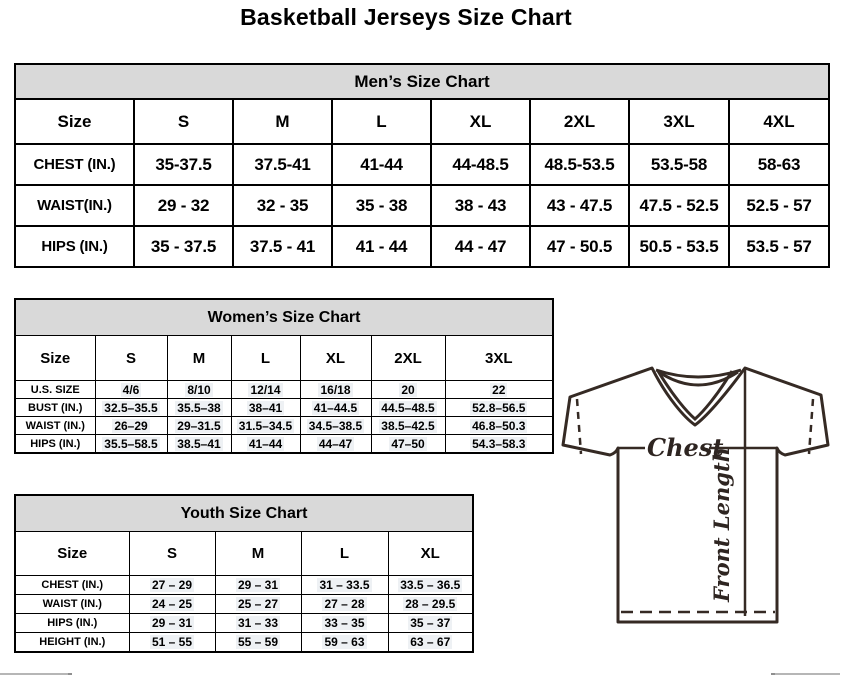  Describe the element at coordinates (499, 407) in the screenshot. I see `value-text: 52.8–56.5` at that location.